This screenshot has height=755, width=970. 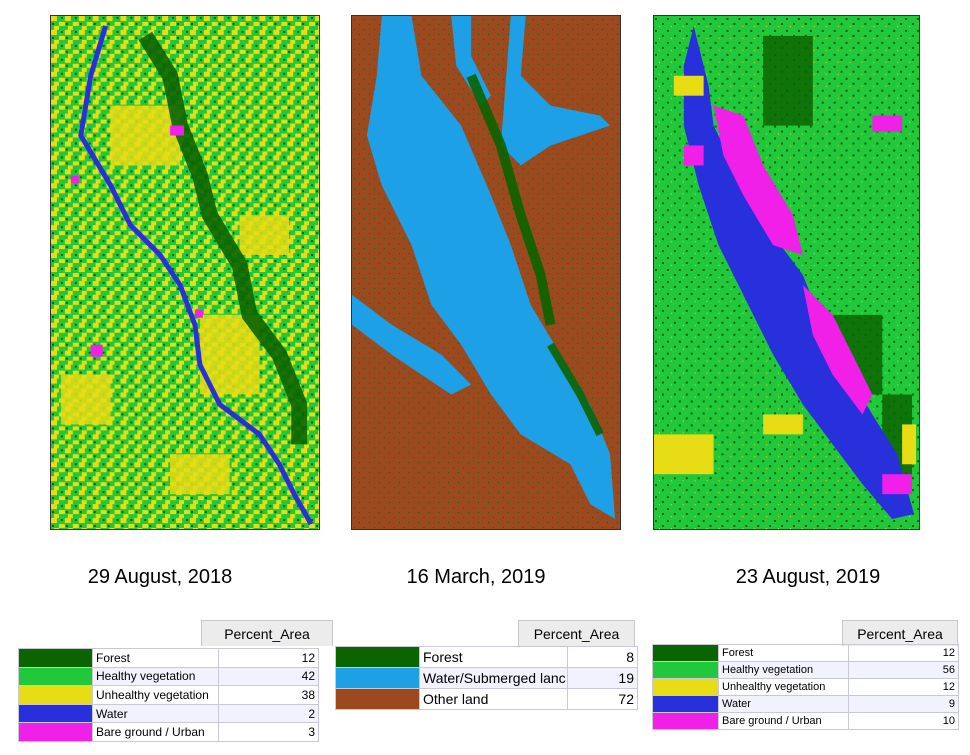 I want to click on date-label-2019-03: 16 March, 2019, so click(x=476, y=577).